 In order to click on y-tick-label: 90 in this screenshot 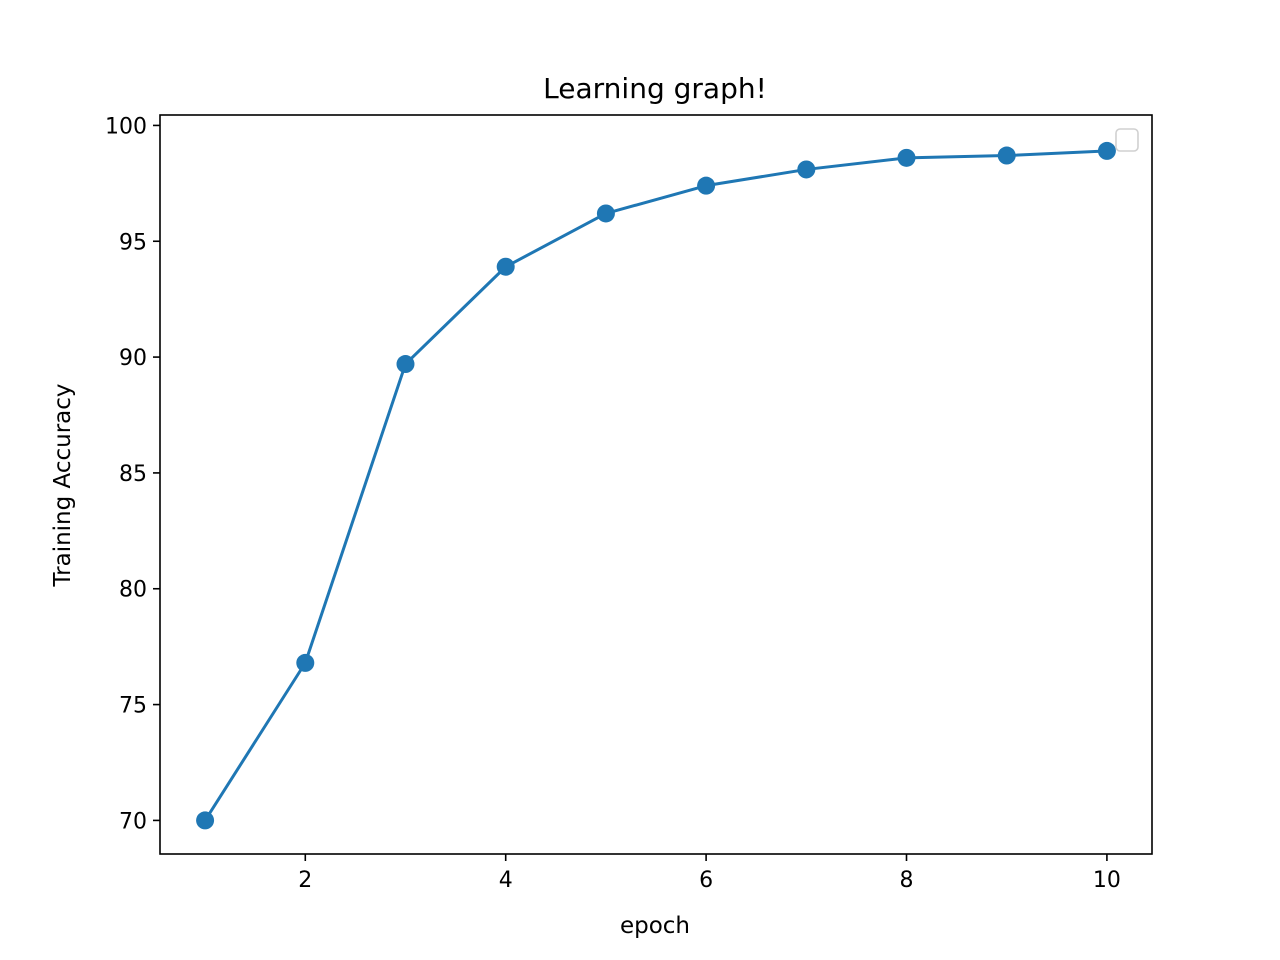, I will do `click(133, 358)`.